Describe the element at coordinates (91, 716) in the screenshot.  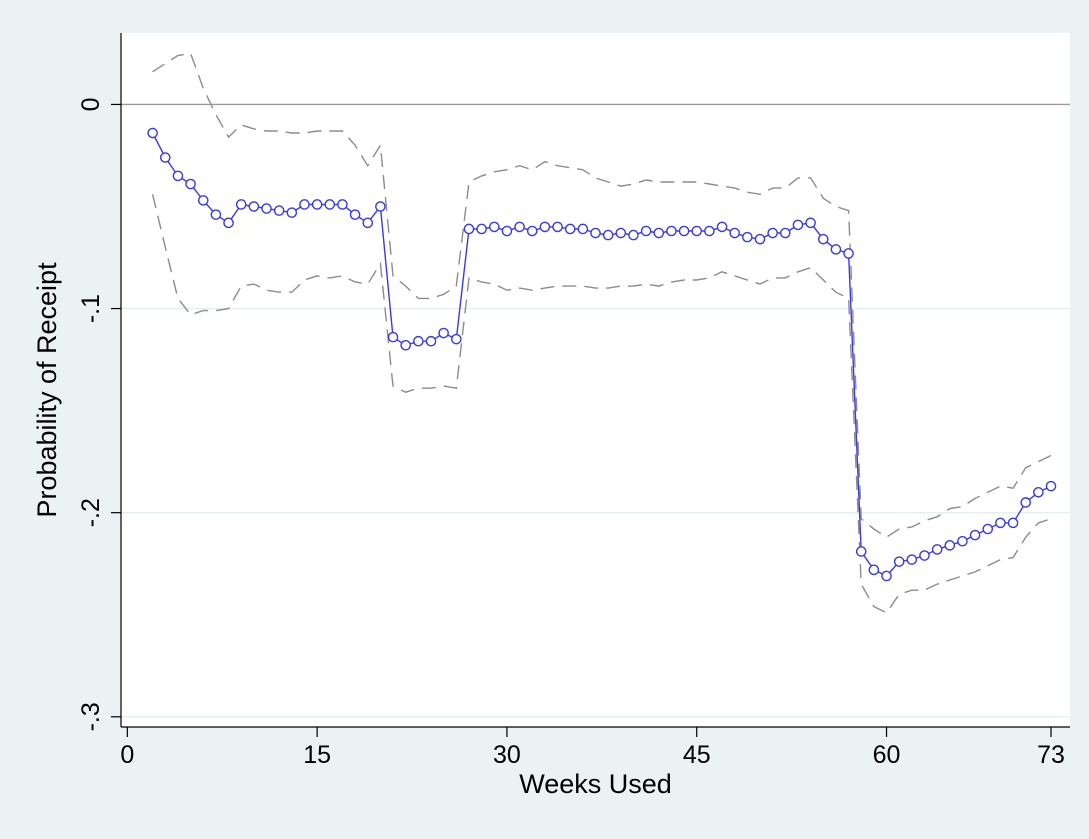
I see `y-tick-label: -.3` at that location.